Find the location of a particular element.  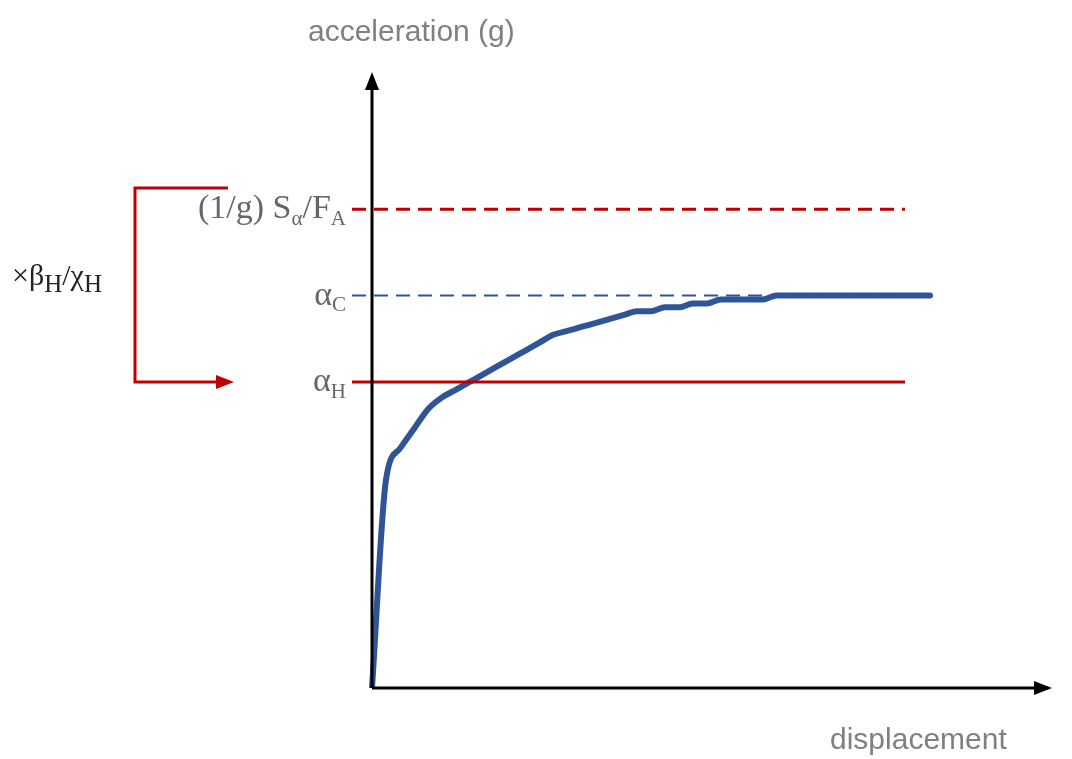

text: acceleration (g) is located at coordinates (411, 31).